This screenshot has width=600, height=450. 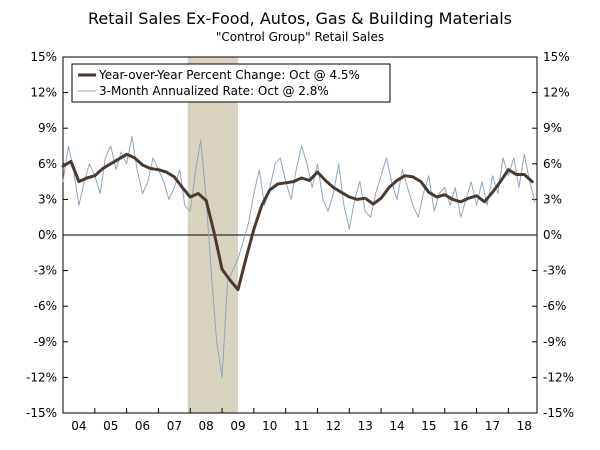 I want to click on legend-label-2: 3-Month Annualized Rate: Oct @ 2.8%, so click(x=214, y=91).